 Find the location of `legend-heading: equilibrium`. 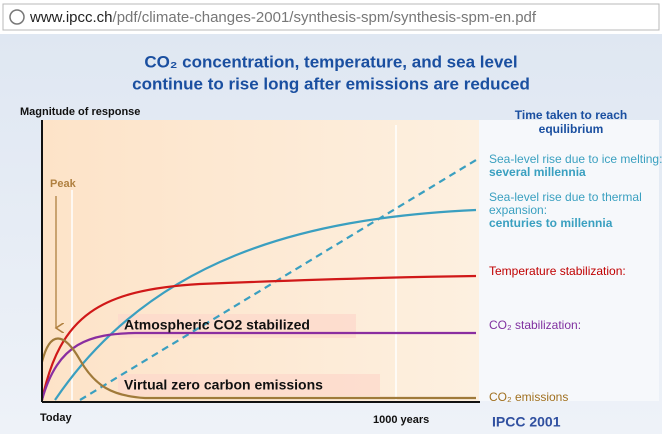

legend-heading: equilibrium is located at coordinates (571, 129).